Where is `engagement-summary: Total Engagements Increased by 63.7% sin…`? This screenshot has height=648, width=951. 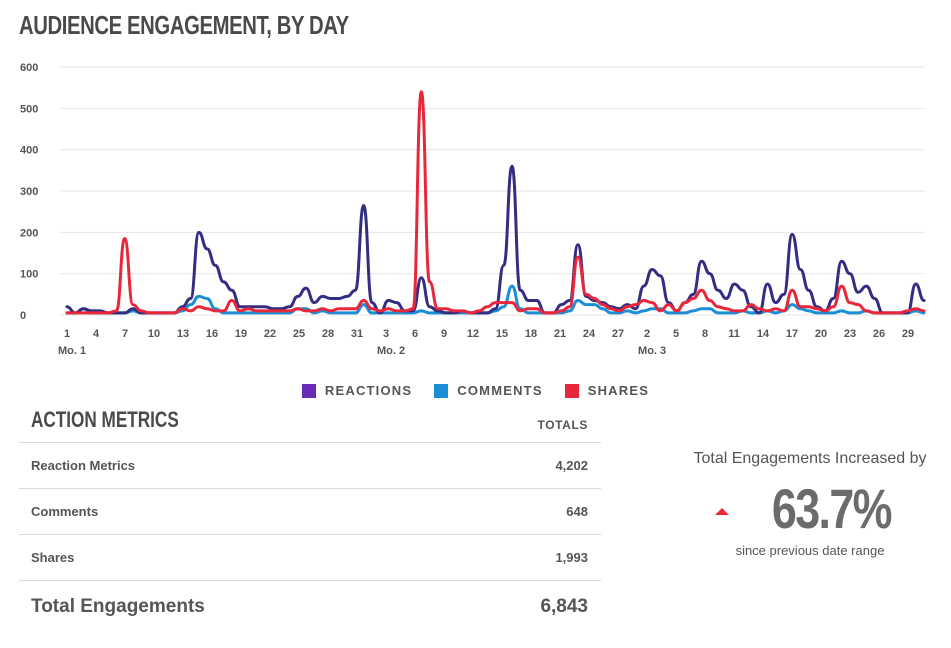
engagement-summary: Total Engagements Increased by 63.7% sin… is located at coordinates (810, 502).